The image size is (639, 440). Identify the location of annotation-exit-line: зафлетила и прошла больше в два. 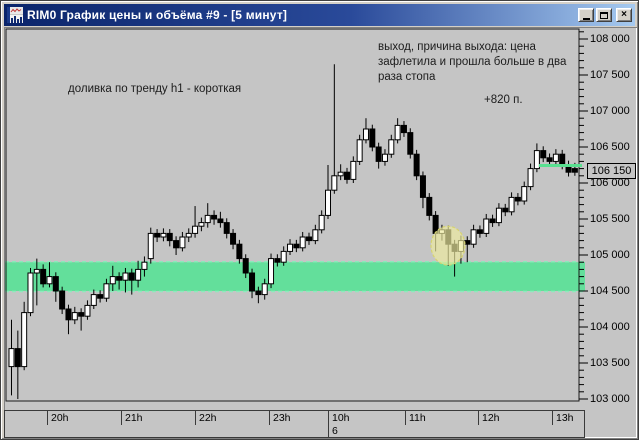
(472, 62).